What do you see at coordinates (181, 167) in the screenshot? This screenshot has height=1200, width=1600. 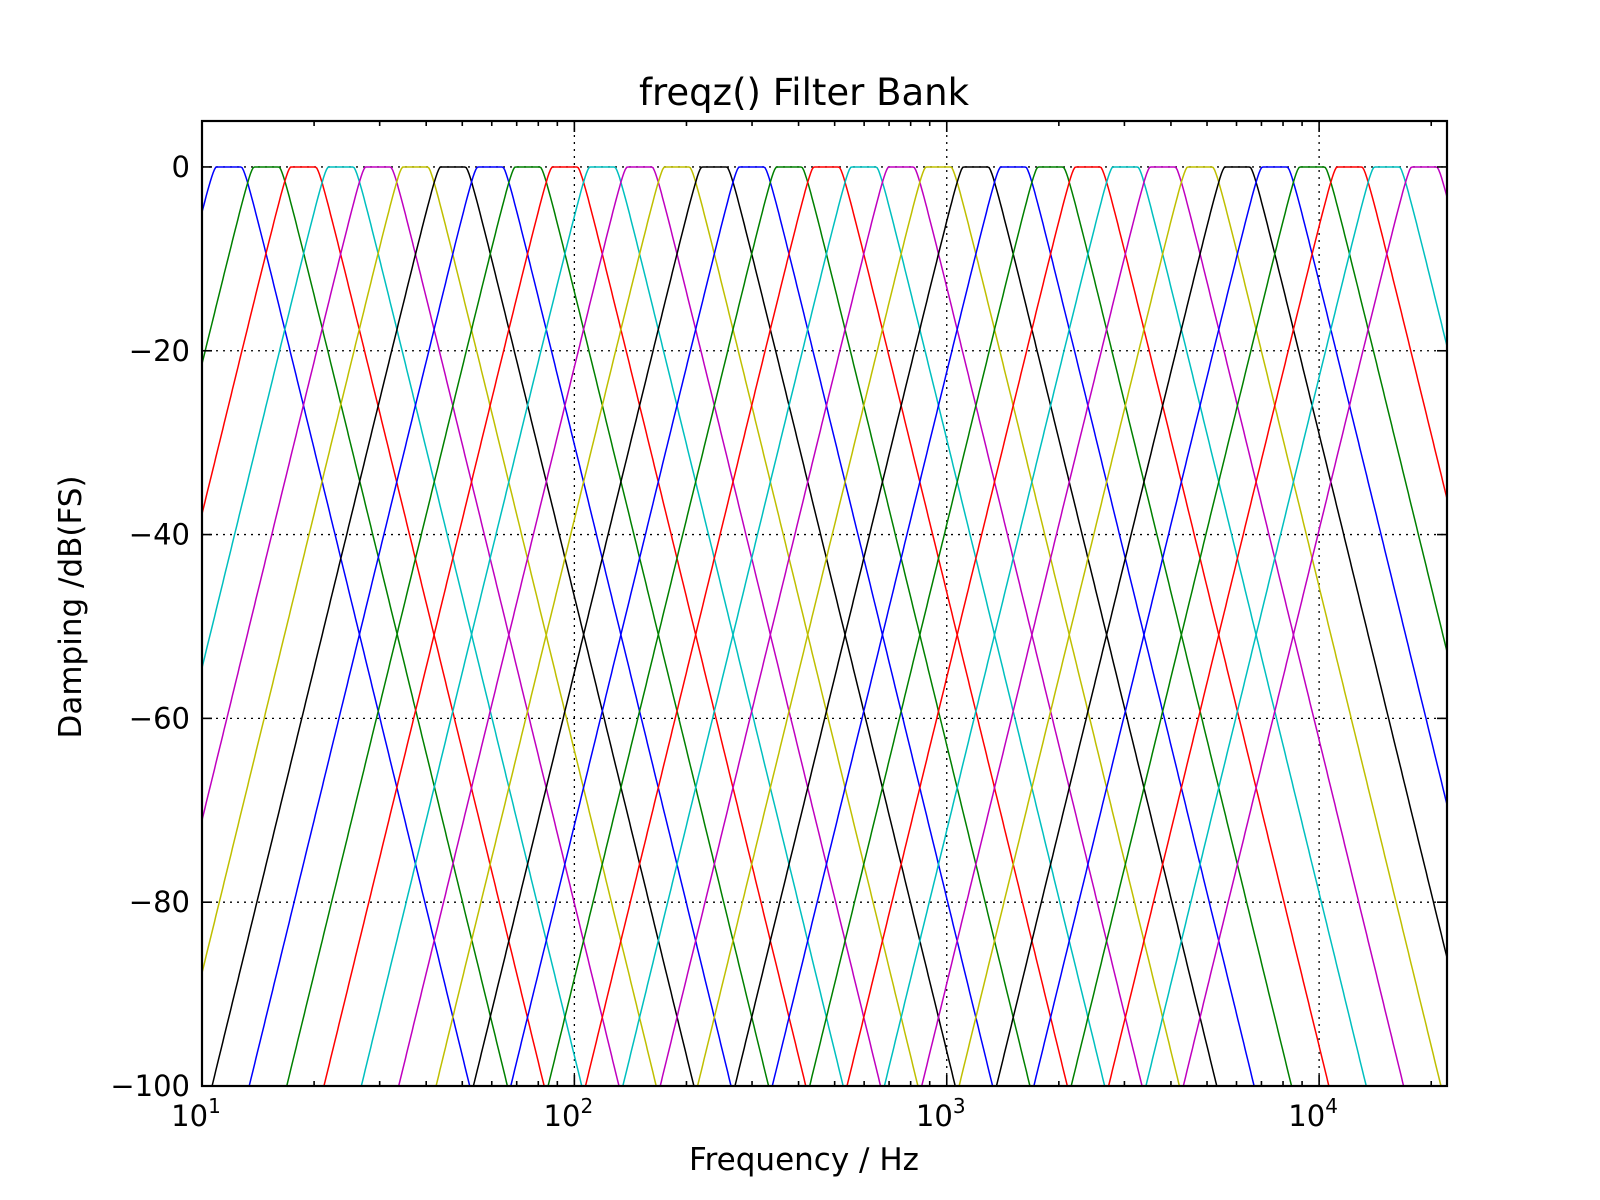 I see `y-tick-label: 0` at bounding box center [181, 167].